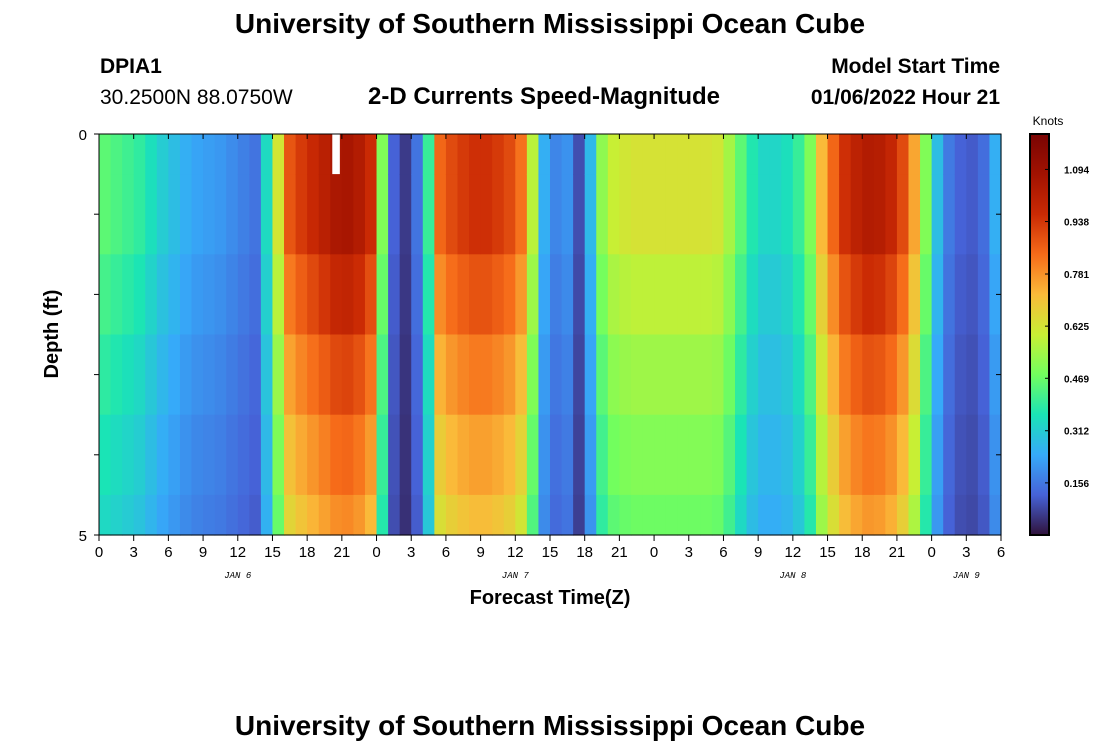 The image size is (1100, 750). Describe the element at coordinates (915, 66) in the screenshot. I see `model-start-label: Model Start Time` at that location.